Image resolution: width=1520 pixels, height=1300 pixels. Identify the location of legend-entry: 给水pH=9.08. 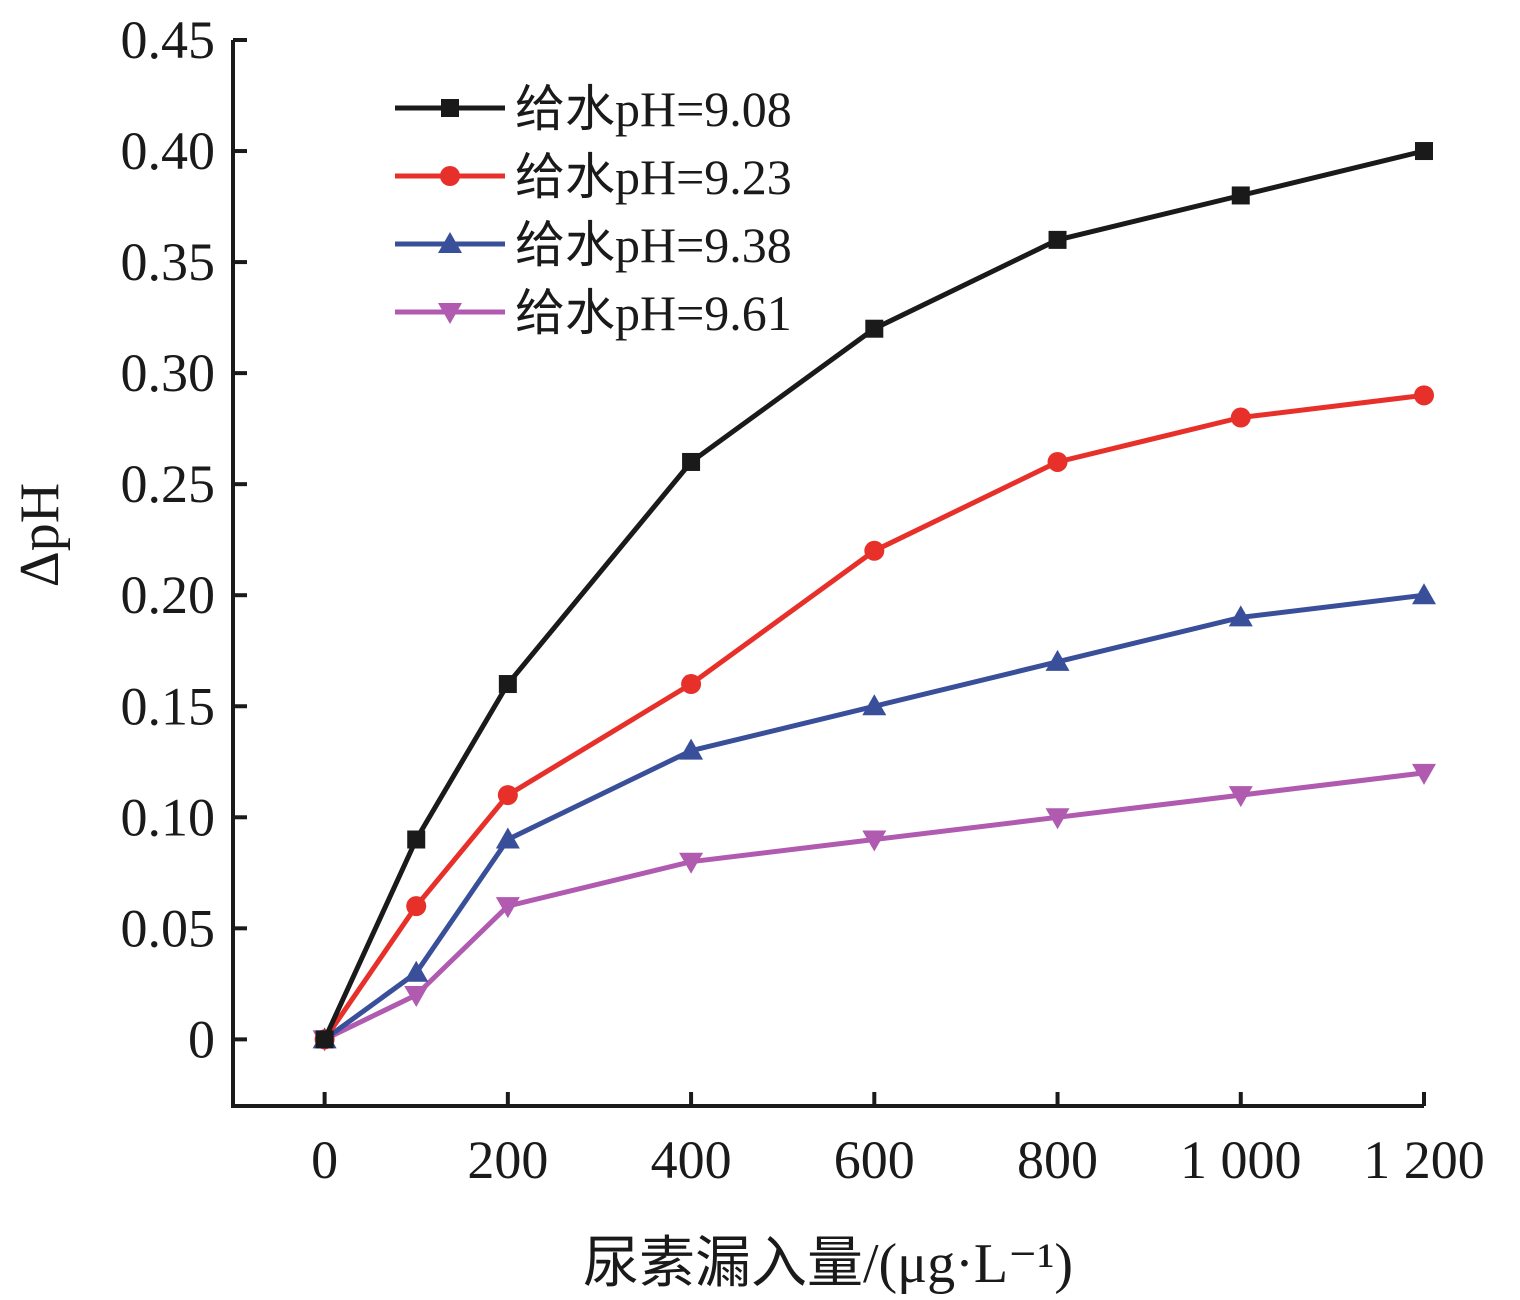
(593, 109).